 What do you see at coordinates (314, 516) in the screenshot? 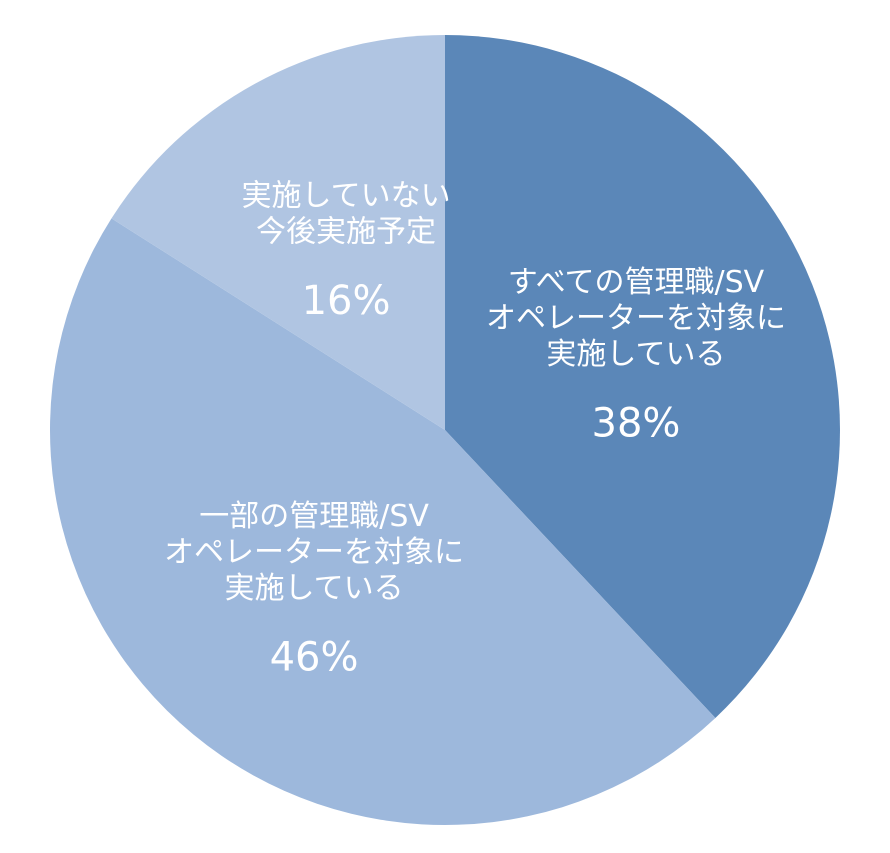
I see `slice-label: 一部の管理職/SV` at bounding box center [314, 516].